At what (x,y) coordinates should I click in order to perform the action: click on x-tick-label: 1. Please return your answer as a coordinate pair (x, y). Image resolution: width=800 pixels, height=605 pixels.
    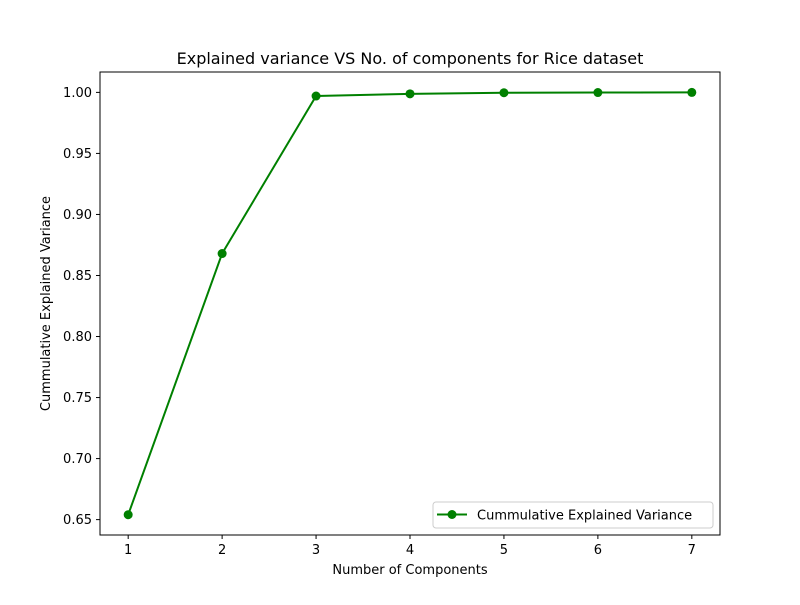
    Looking at the image, I should click on (128, 550).